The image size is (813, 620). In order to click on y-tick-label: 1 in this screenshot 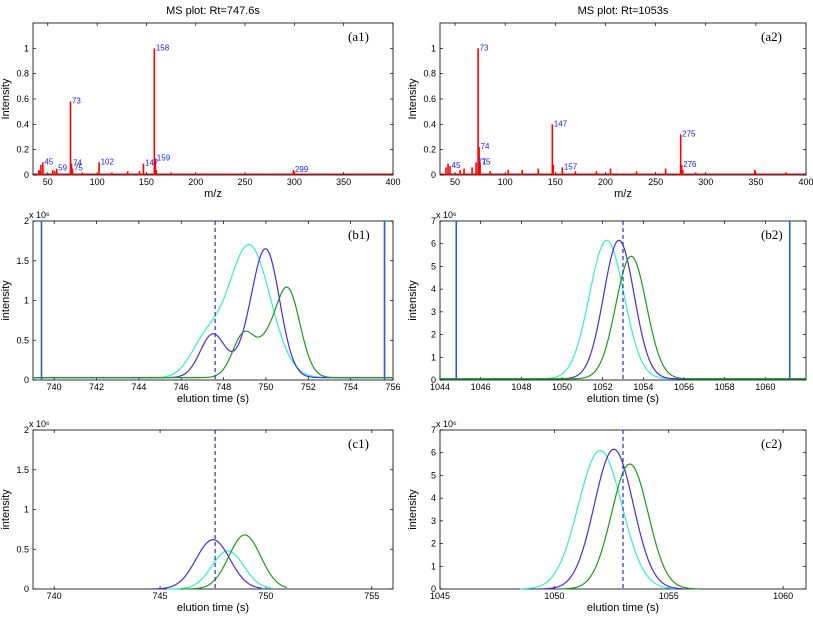, I will do `click(433, 357)`.